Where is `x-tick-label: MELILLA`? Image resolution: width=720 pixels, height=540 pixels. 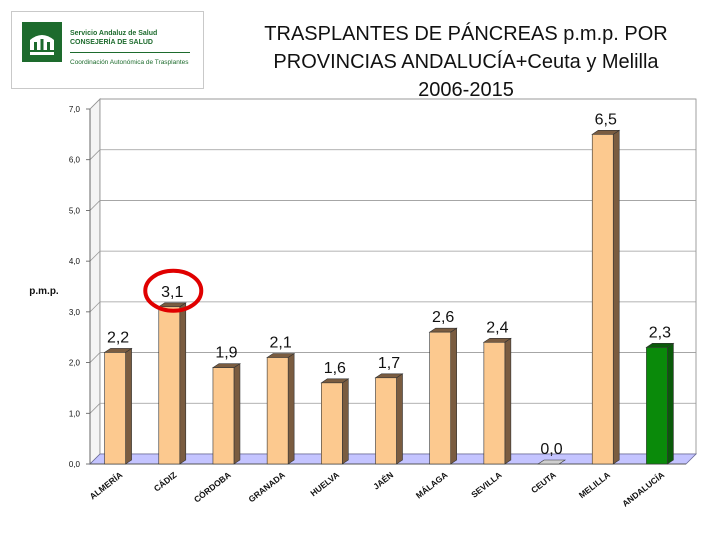 x-tick-label: MELILLA is located at coordinates (594, 485).